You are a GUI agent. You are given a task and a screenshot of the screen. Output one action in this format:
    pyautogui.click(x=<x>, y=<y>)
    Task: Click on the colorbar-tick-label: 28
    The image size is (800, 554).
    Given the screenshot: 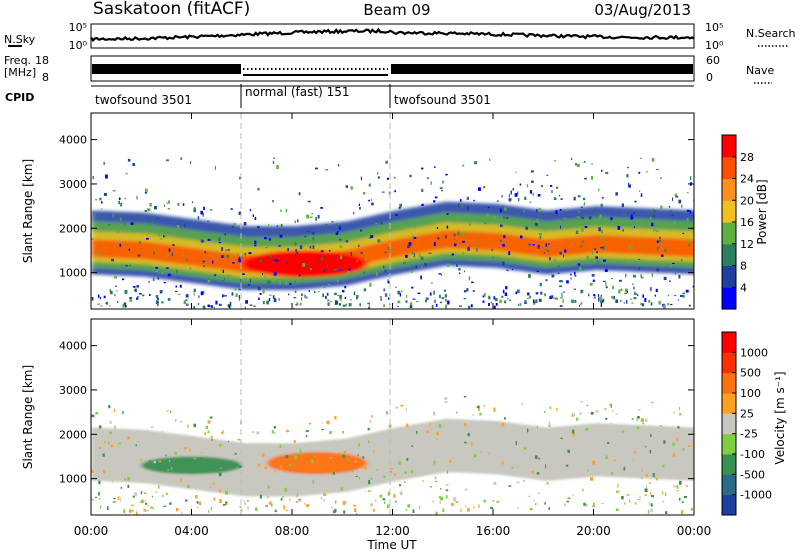 What is the action you would take?
    pyautogui.click(x=747, y=157)
    